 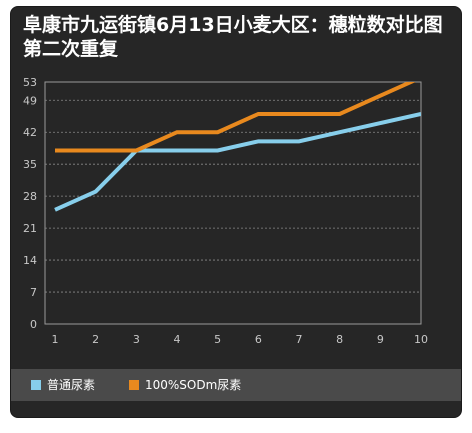 I want to click on x-tick-label: 3, so click(x=136, y=339).